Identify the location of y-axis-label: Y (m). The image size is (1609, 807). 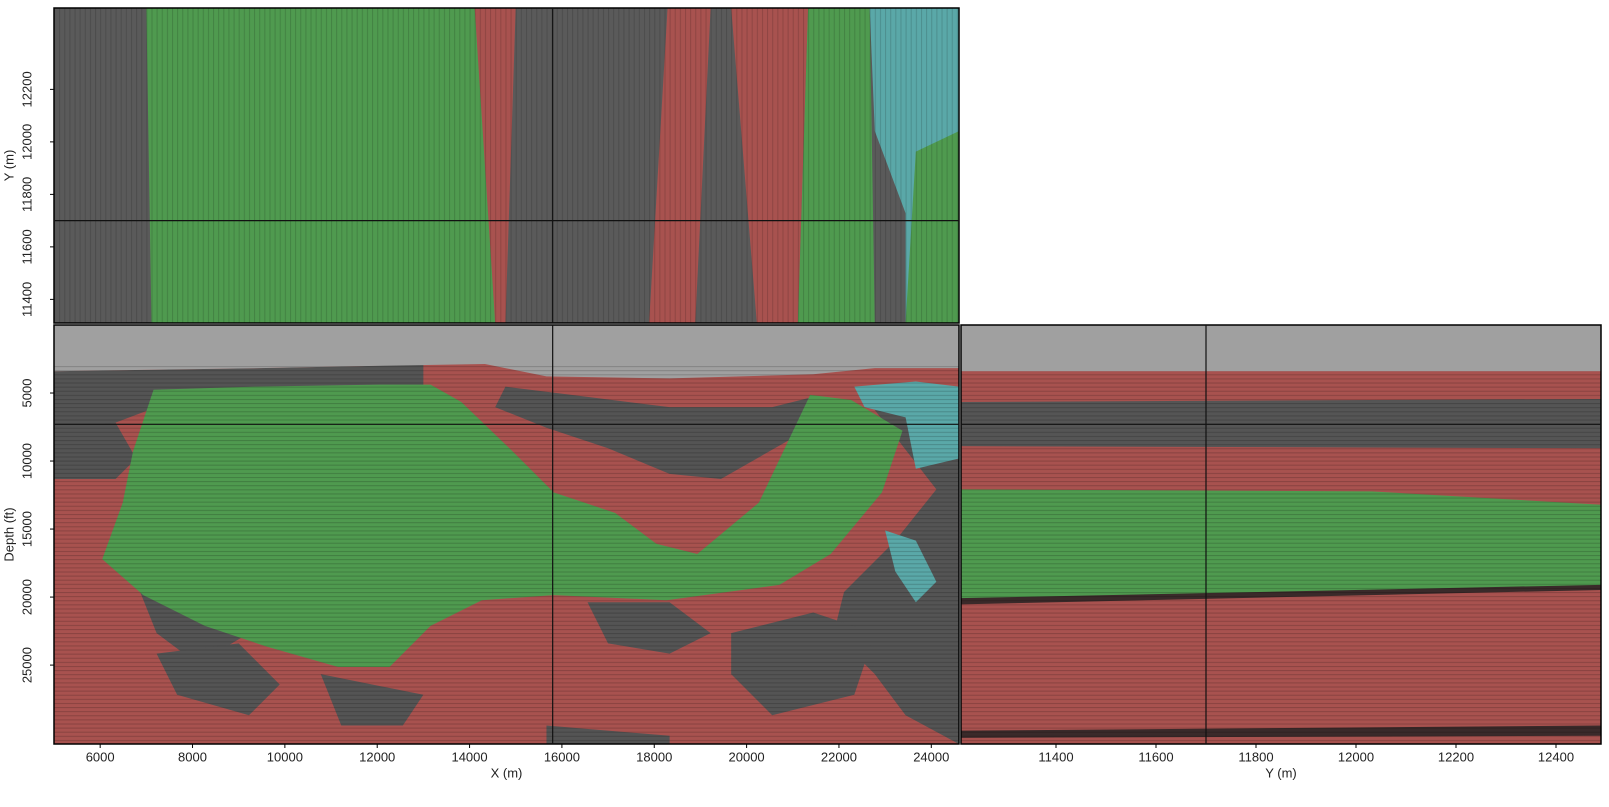
(8, 166).